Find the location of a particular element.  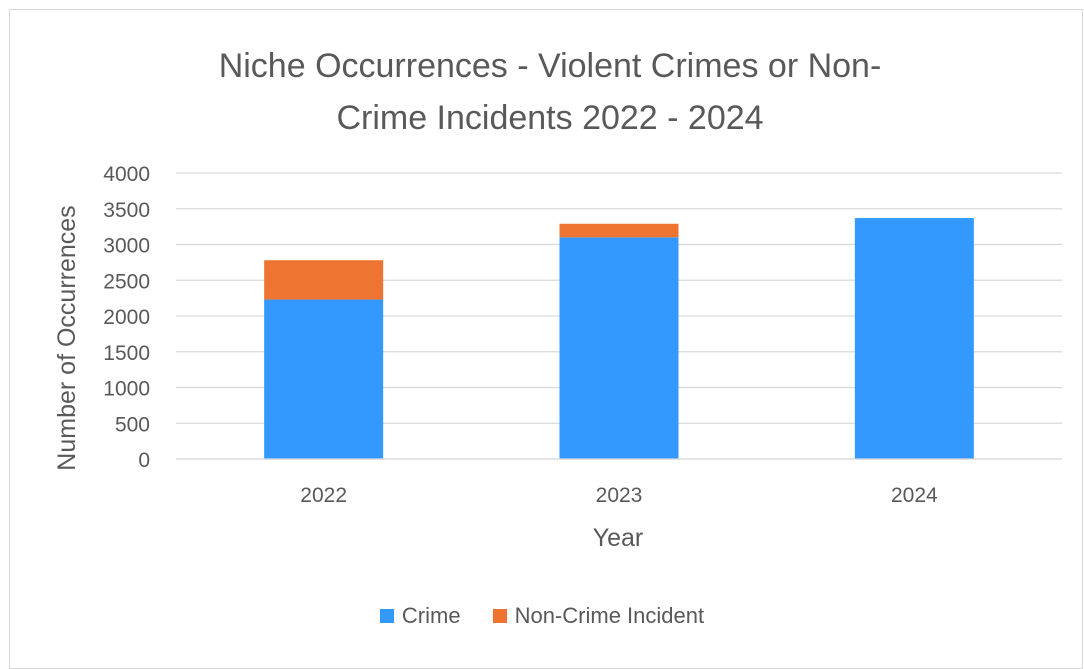

legend-item-crime: Crime is located at coordinates (420, 616).